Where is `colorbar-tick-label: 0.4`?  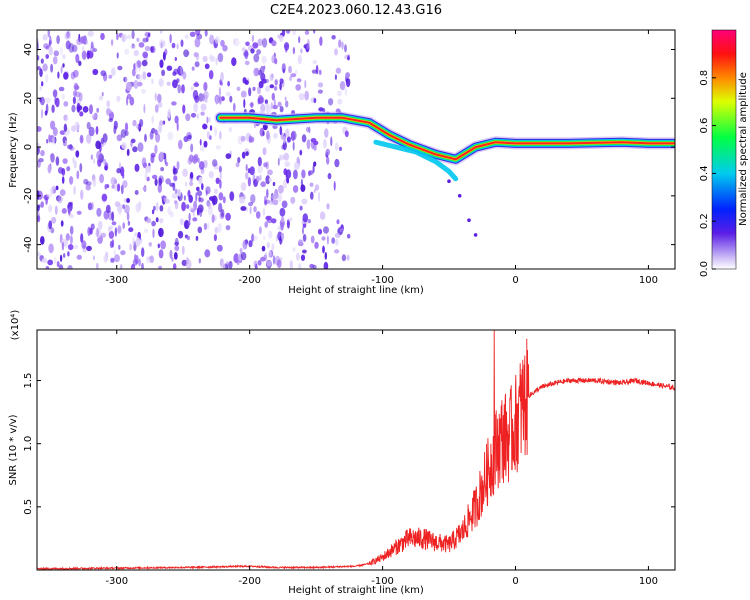
colorbar-tick-label: 0.4 is located at coordinates (704, 173).